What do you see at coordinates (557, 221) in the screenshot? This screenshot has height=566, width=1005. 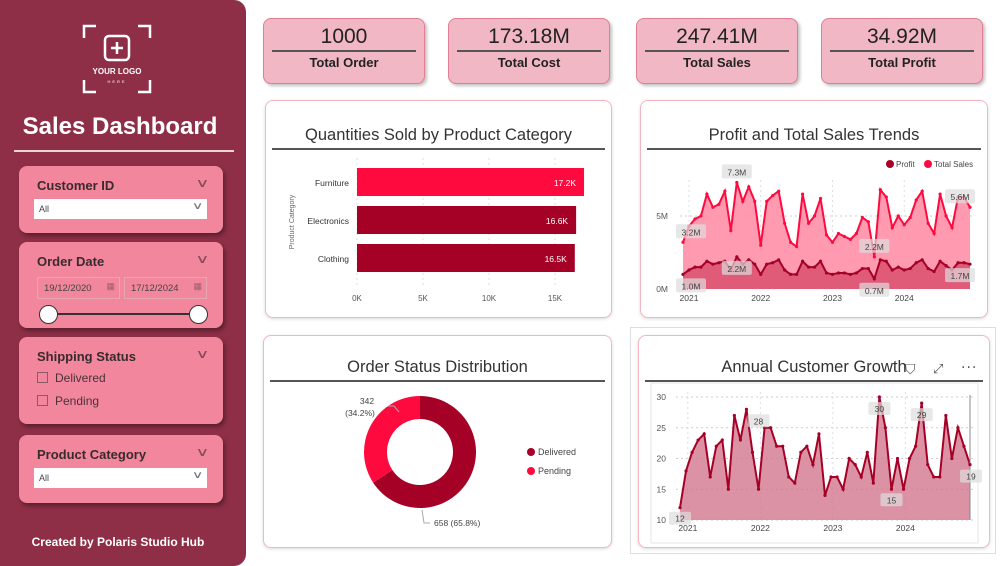 I see `bar-data-label: 16.6K` at bounding box center [557, 221].